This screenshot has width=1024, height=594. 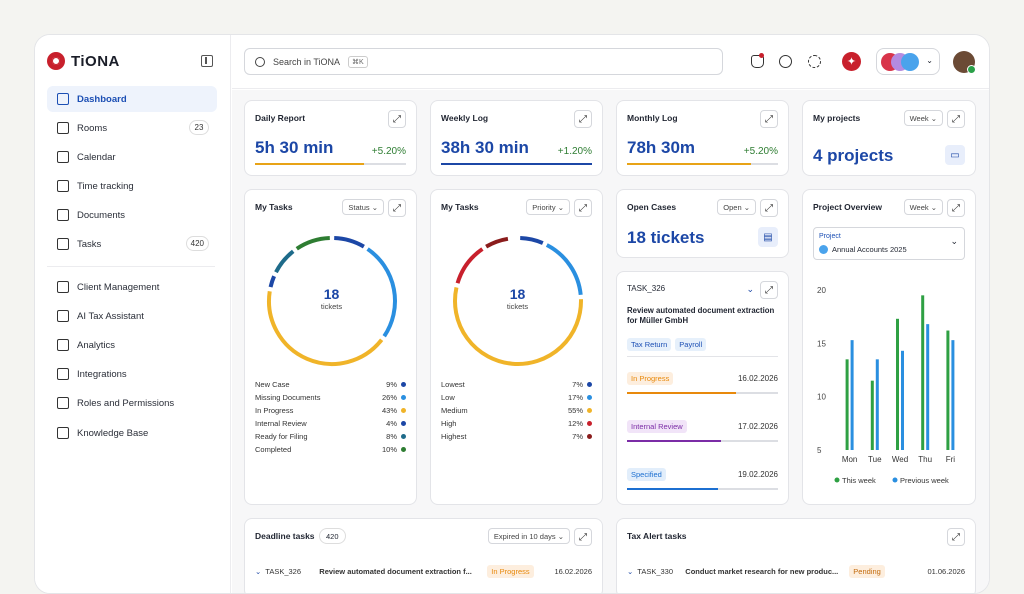 What do you see at coordinates (63, 287) in the screenshot?
I see `building-icon` at bounding box center [63, 287].